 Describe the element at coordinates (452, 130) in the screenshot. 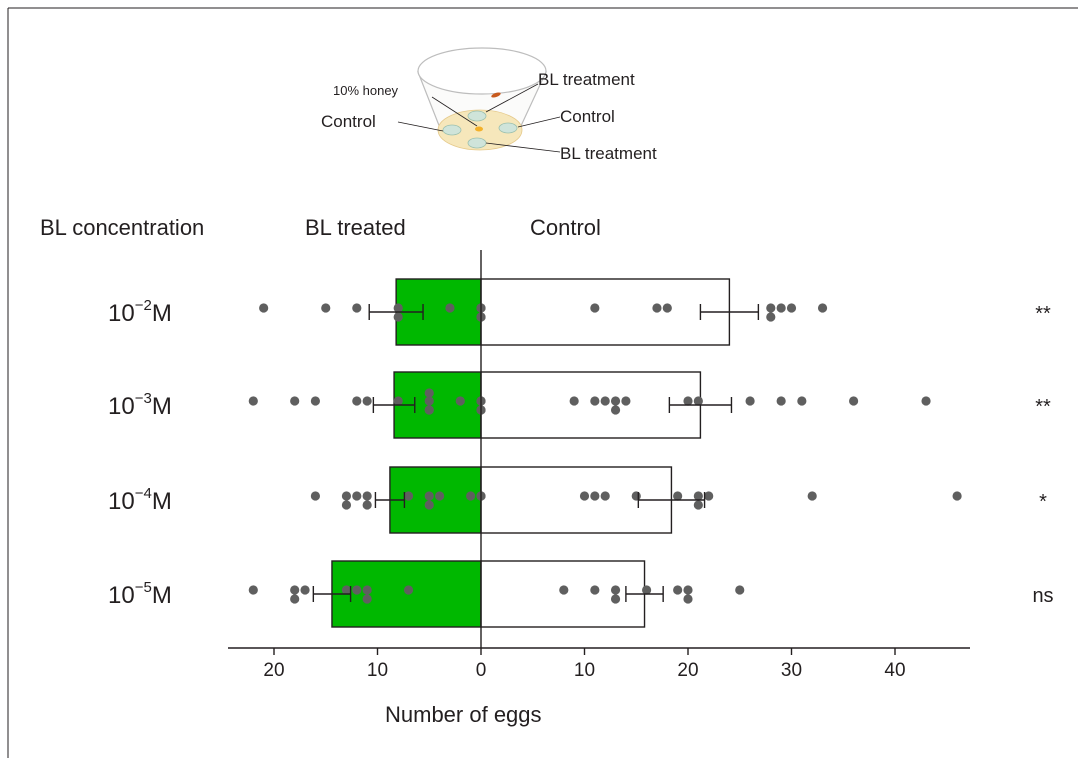

I see `dish-control-left` at that location.